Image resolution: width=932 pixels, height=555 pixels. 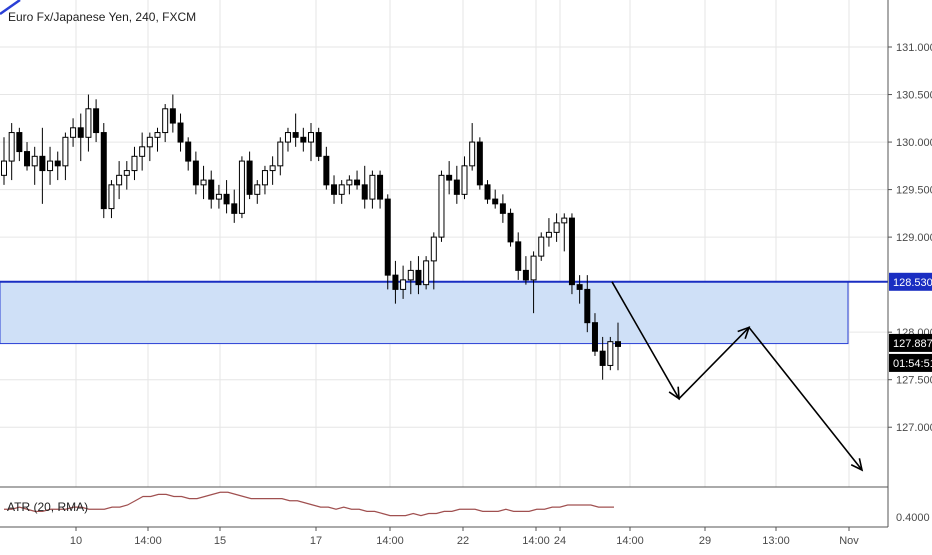 What do you see at coordinates (309, 504) in the screenshot?
I see `atr-line` at bounding box center [309, 504].